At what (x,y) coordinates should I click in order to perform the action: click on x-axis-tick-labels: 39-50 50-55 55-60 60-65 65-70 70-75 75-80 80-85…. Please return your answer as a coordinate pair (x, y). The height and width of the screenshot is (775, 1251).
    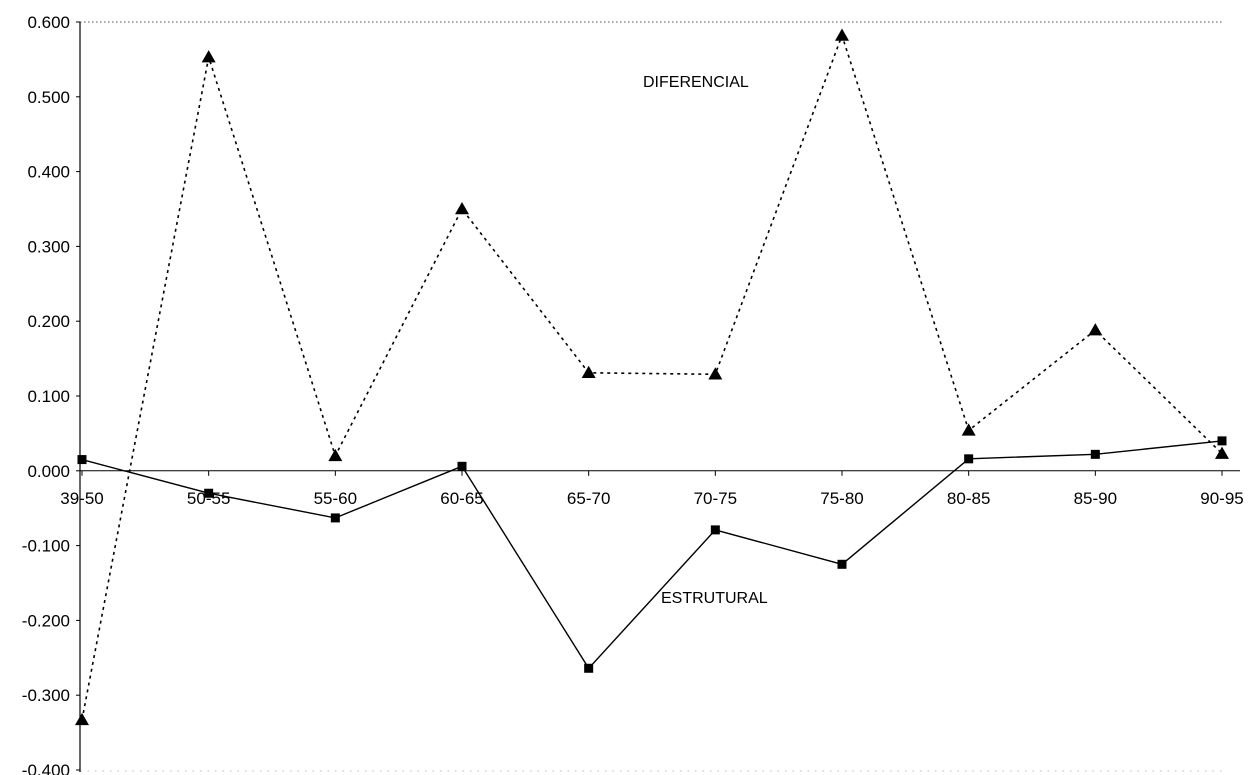
    Looking at the image, I should click on (651, 498).